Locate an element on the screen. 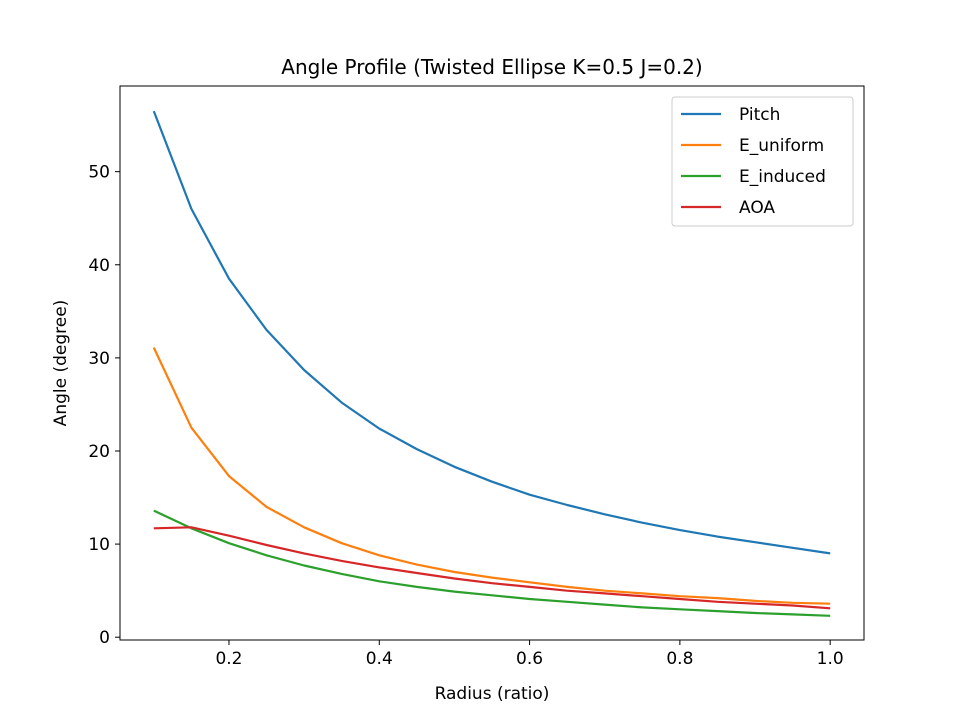 This screenshot has width=960, height=720. y-axis: 0 10 20 30 40 50 is located at coordinates (104, 405).